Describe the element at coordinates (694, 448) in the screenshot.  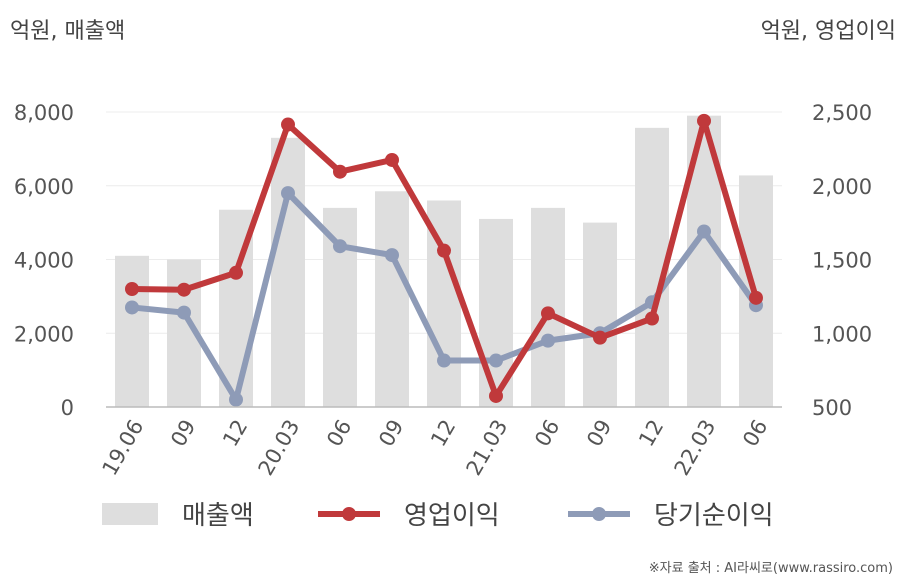
I see `x-tick-label: 22.03` at that location.